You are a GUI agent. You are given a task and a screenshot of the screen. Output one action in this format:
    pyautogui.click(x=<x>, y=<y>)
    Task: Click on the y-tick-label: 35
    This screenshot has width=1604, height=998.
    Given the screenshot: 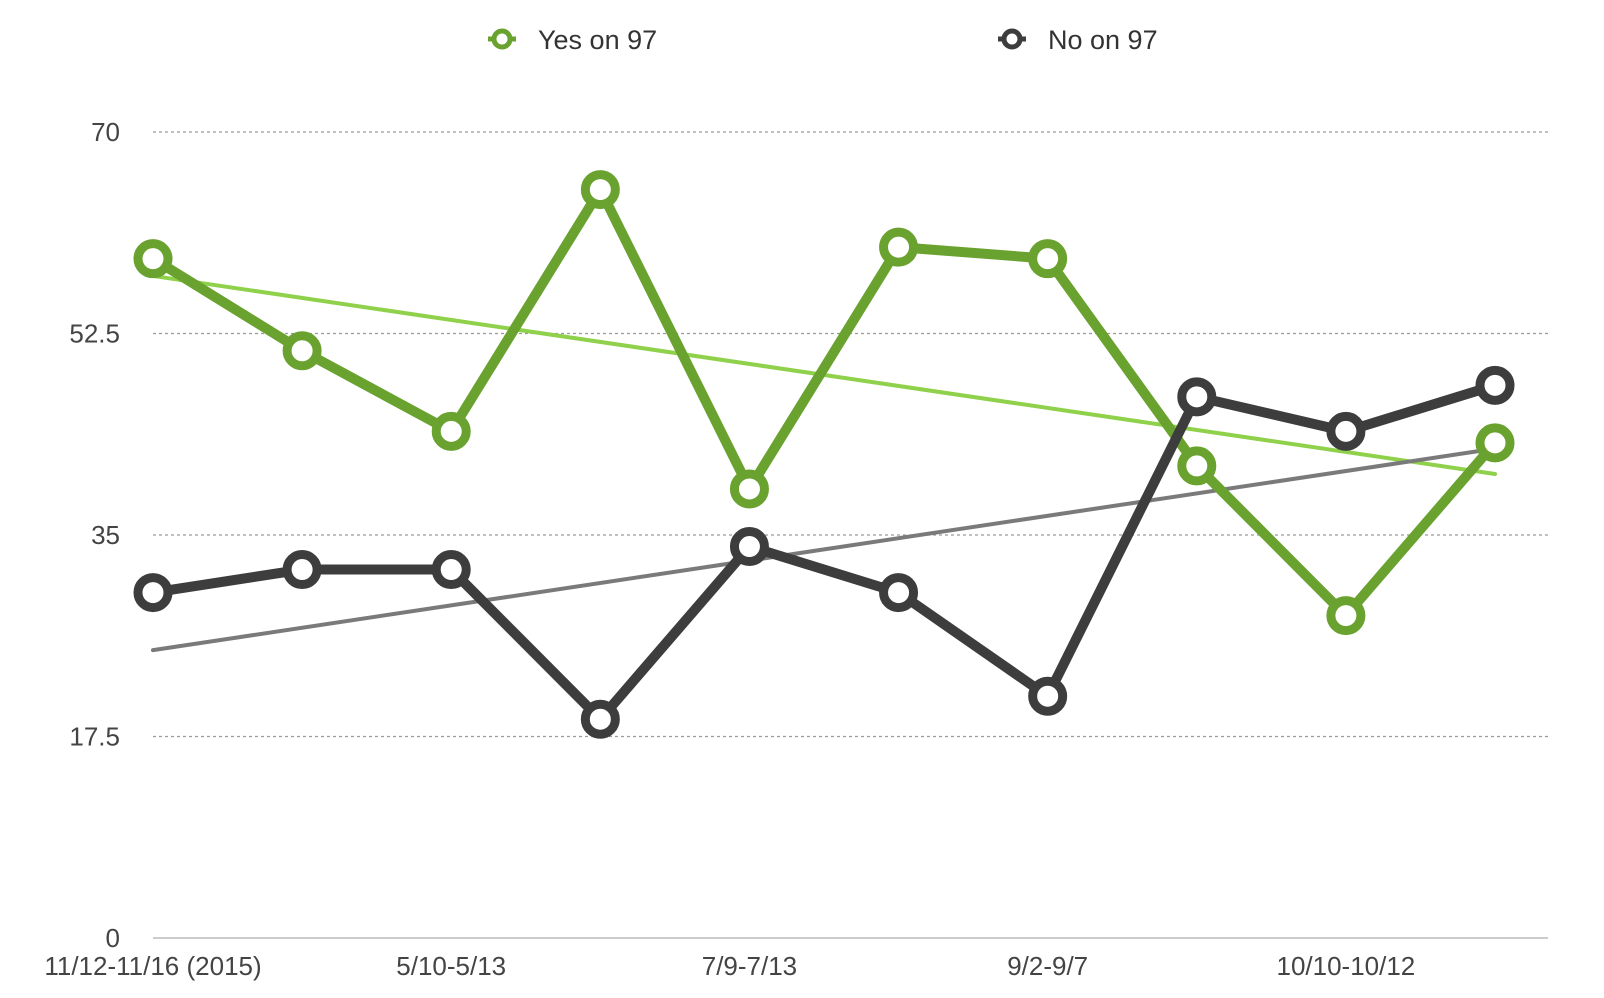 What is the action you would take?
    pyautogui.click(x=105, y=535)
    